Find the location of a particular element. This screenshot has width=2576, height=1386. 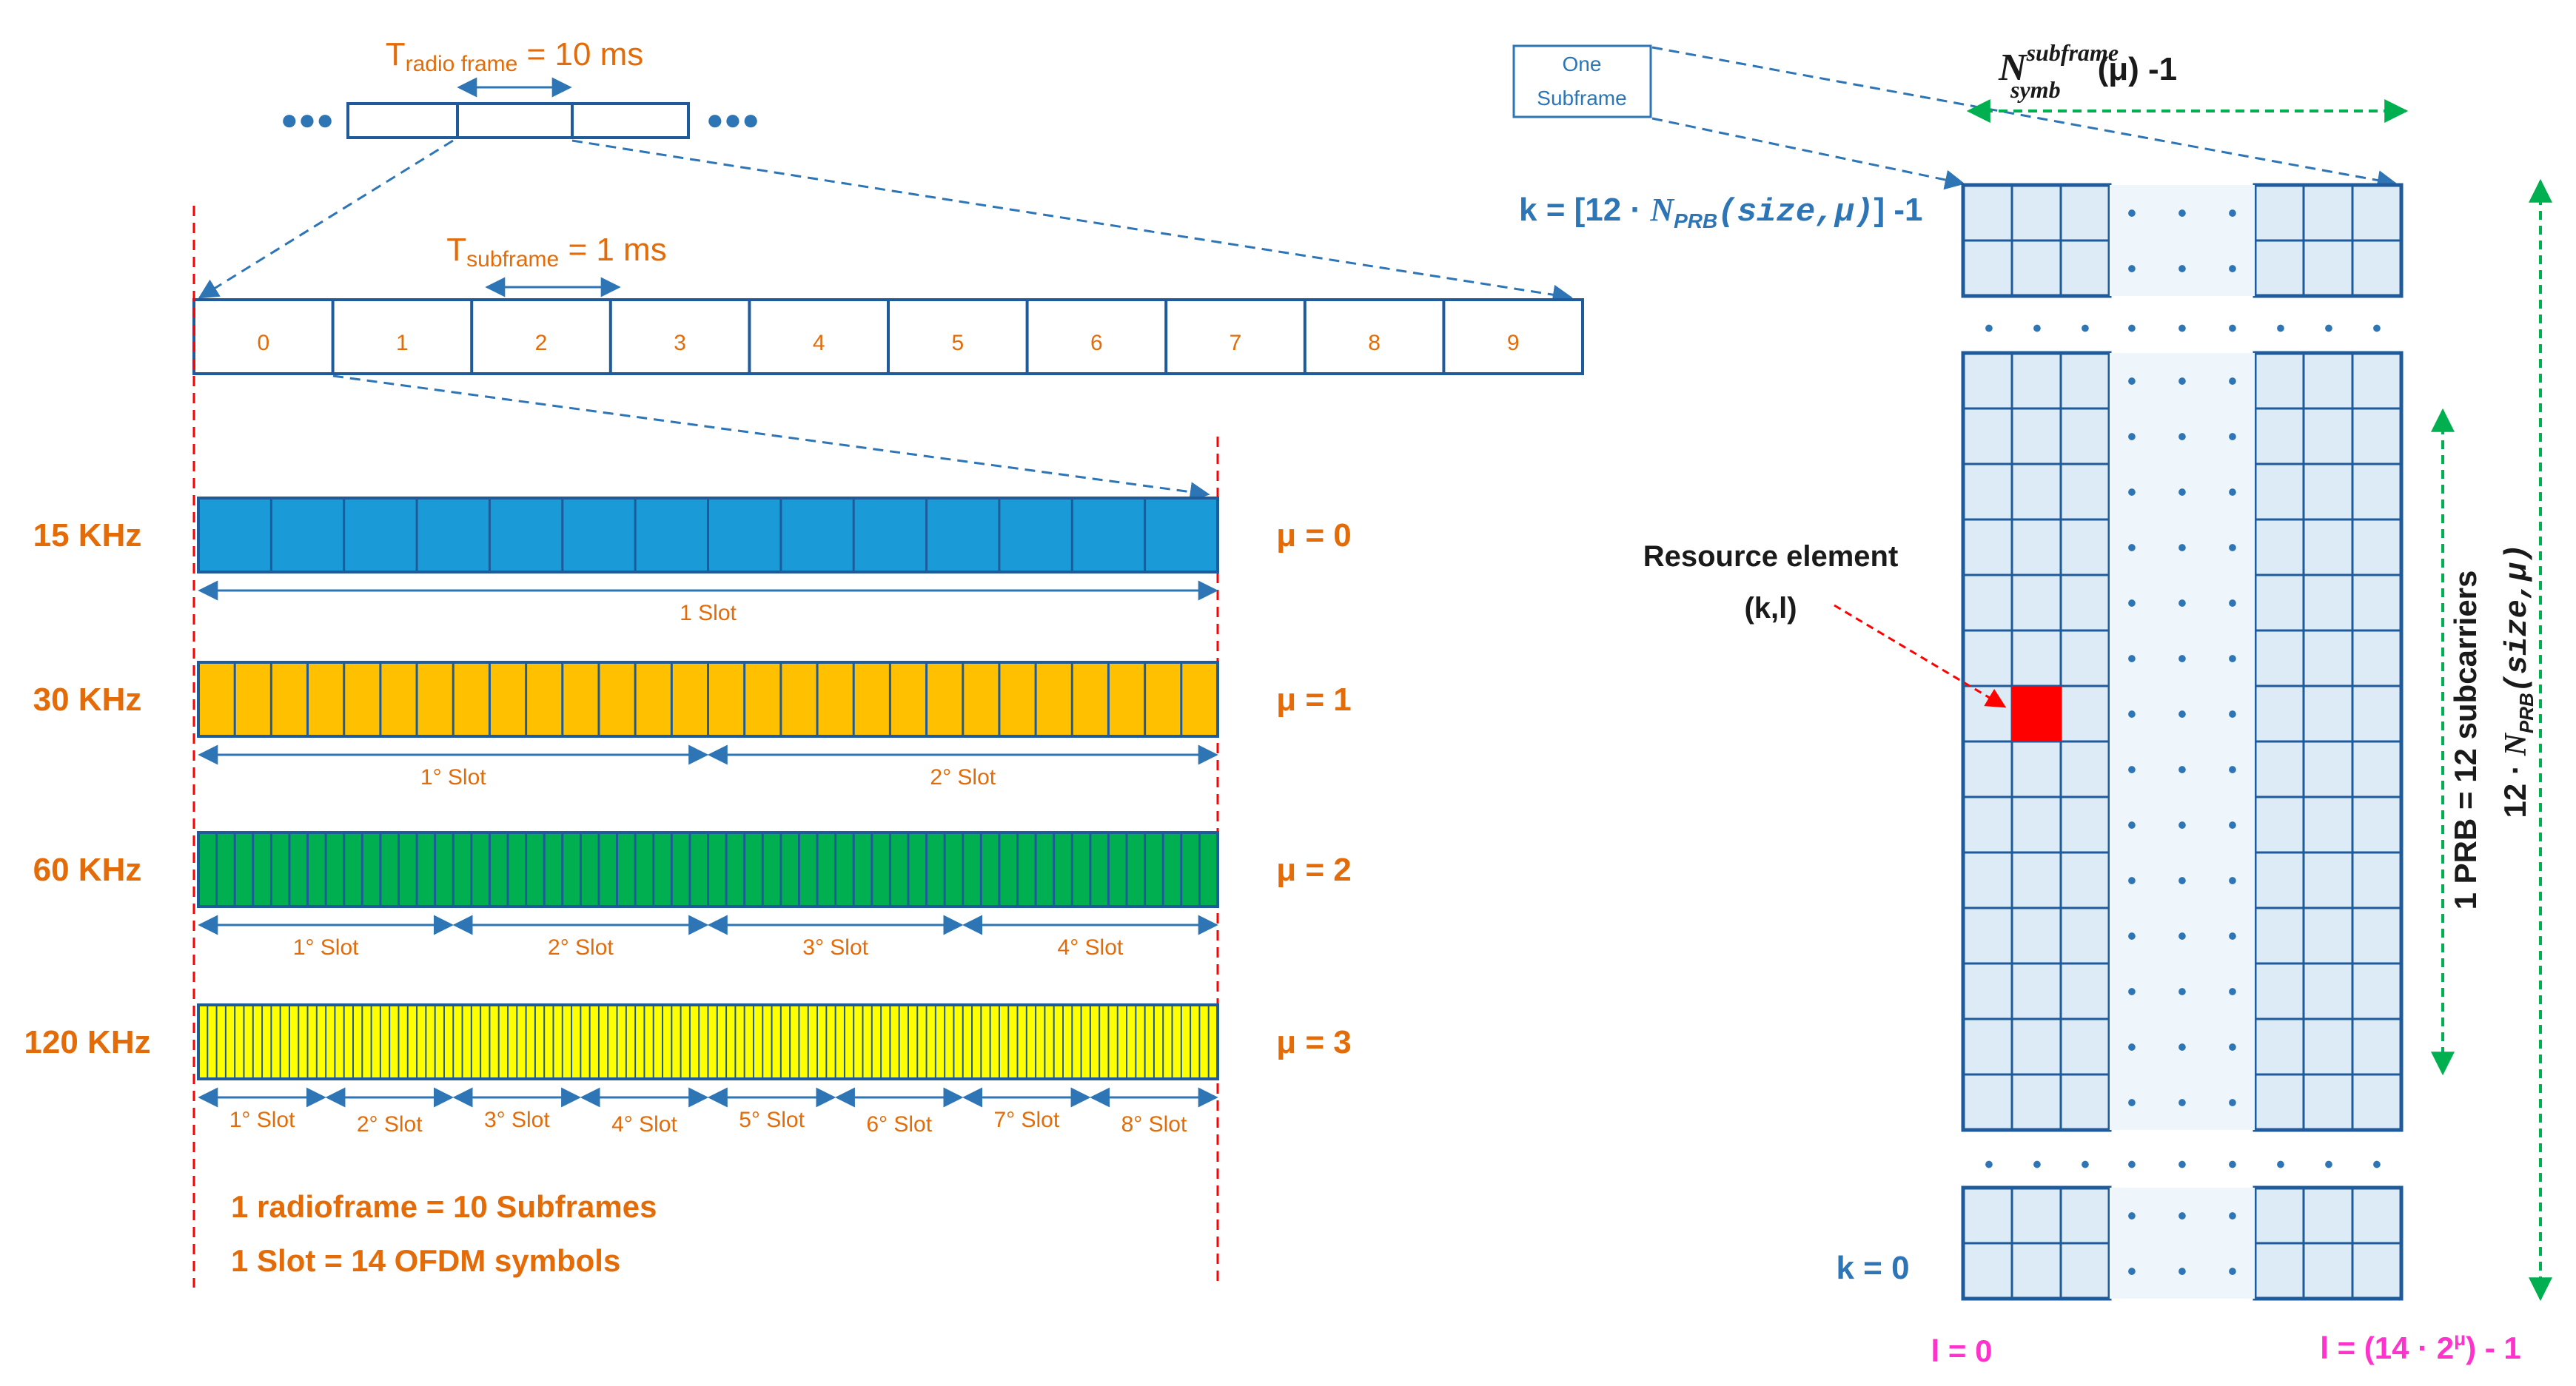

subframe-index-label: 7 is located at coordinates (1236, 343).